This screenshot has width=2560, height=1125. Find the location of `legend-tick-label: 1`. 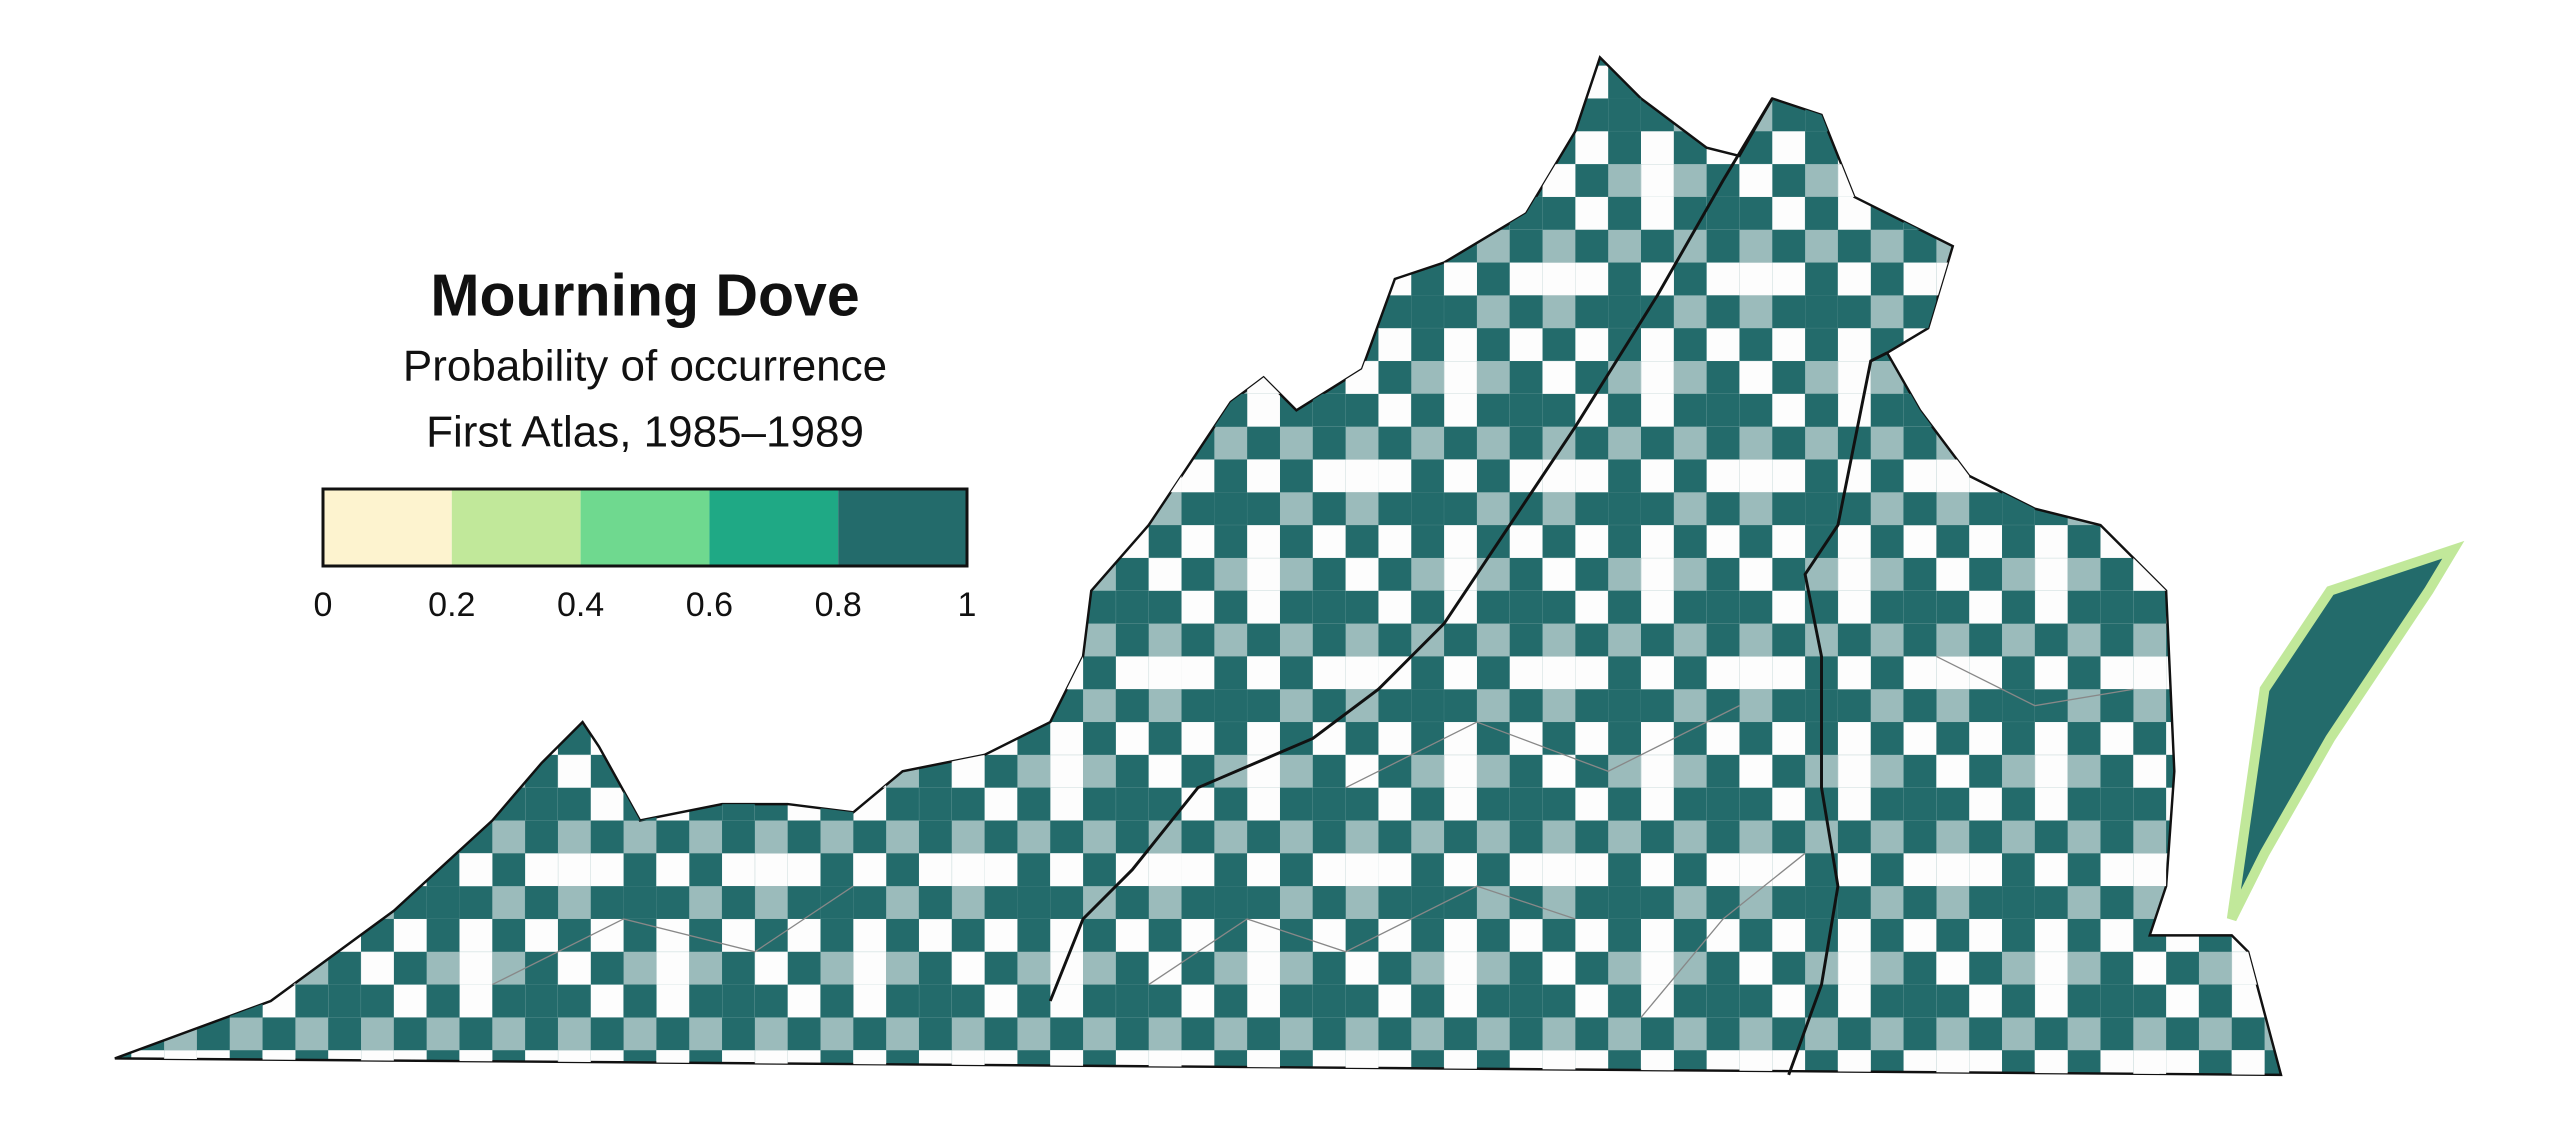

legend-tick-label: 1 is located at coordinates (967, 605).